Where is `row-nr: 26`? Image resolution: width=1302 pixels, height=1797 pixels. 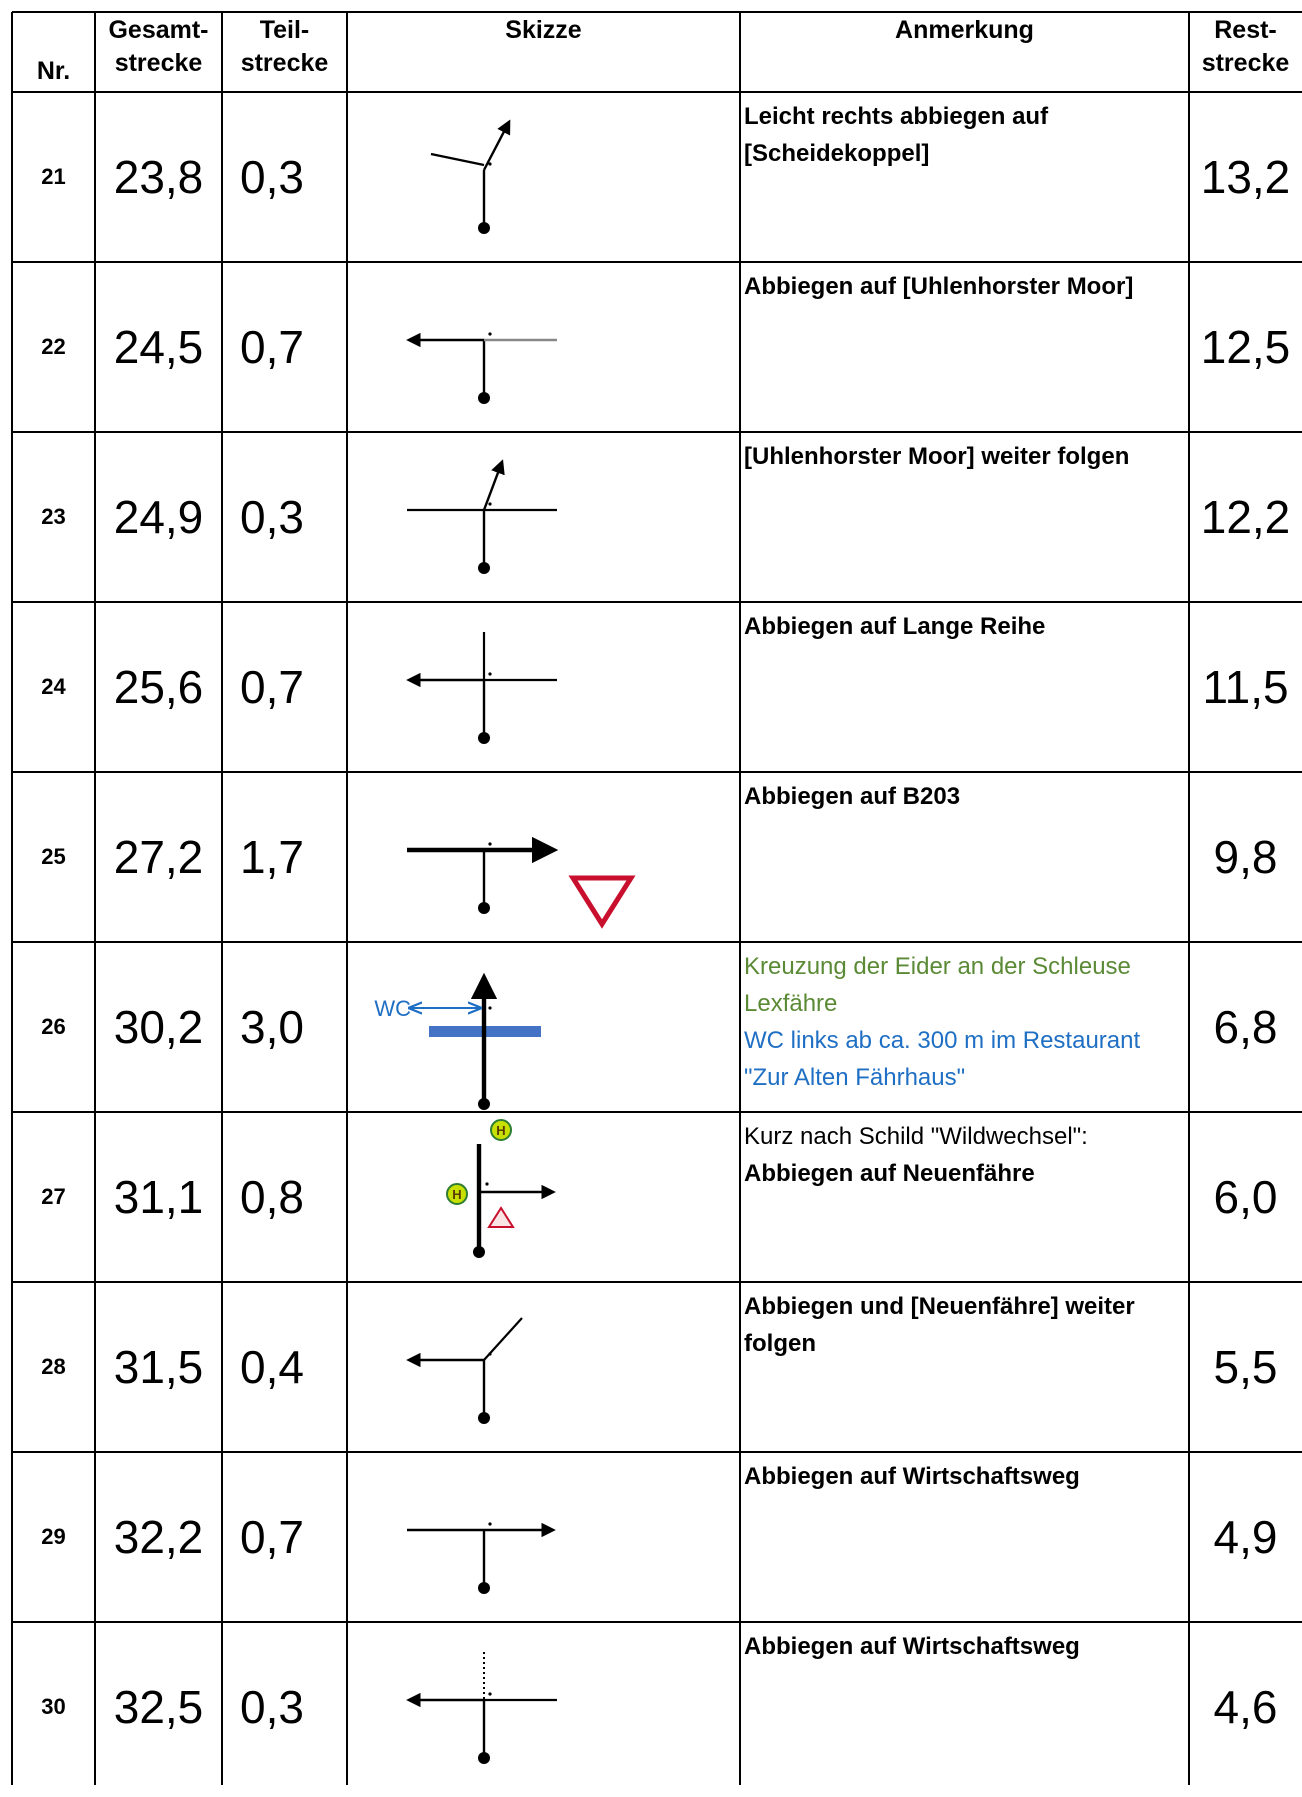 row-nr: 26 is located at coordinates (53, 1027).